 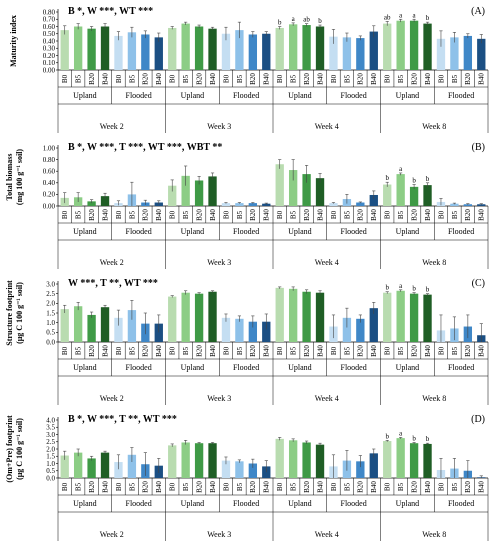 I want to click on y-tick-label: 0.70, so click(x=49, y=20).